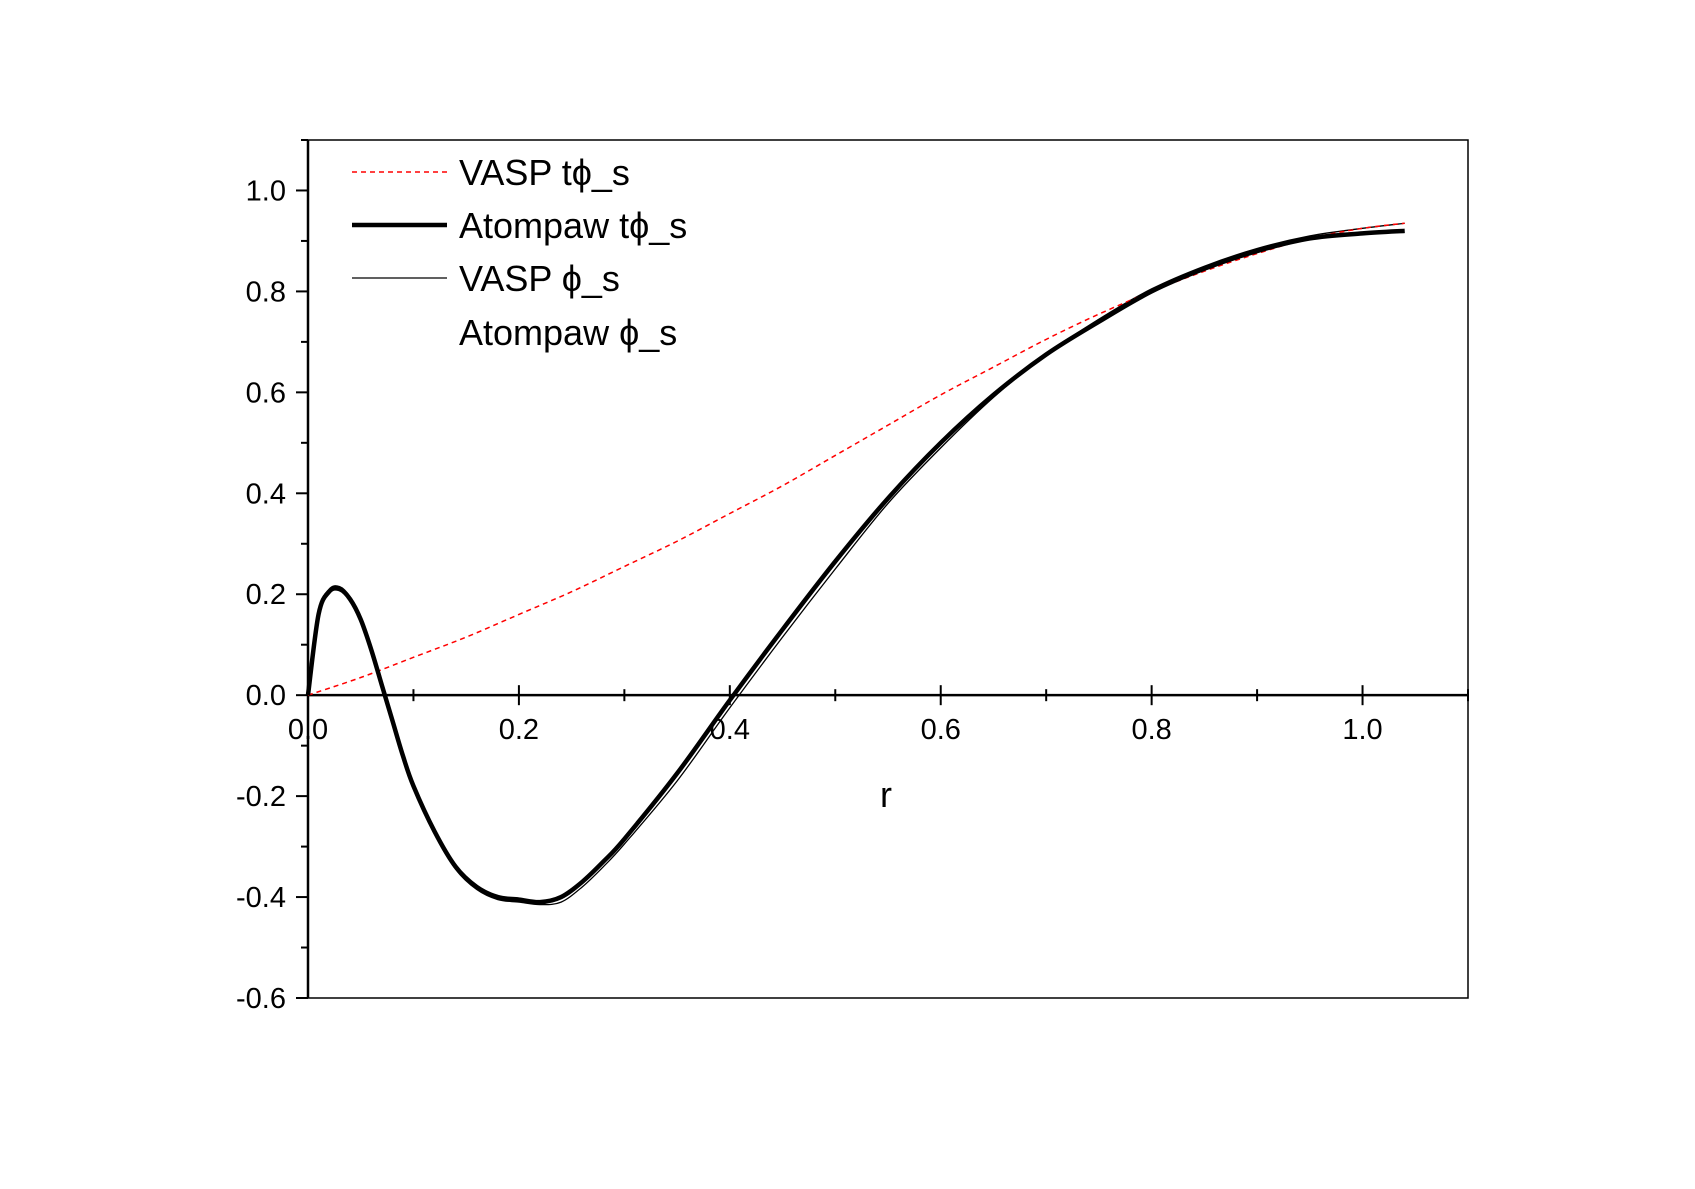  I want to click on y-tick-label: 0.2, so click(266, 595).